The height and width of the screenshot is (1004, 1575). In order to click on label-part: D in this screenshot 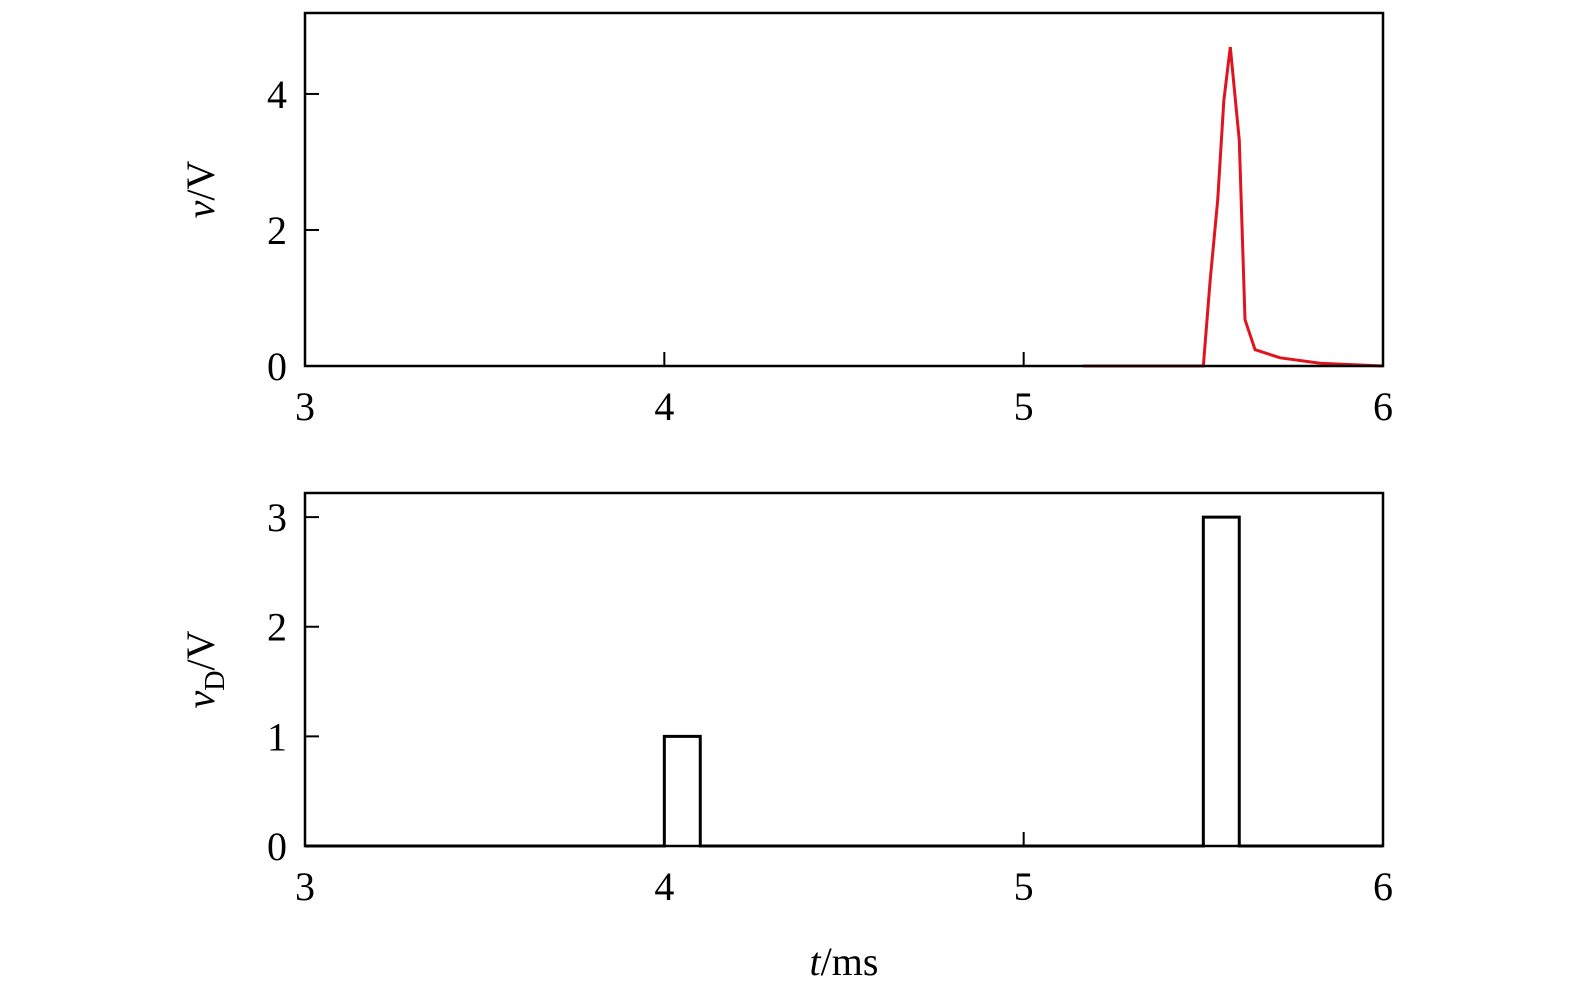, I will do `click(215, 681)`.